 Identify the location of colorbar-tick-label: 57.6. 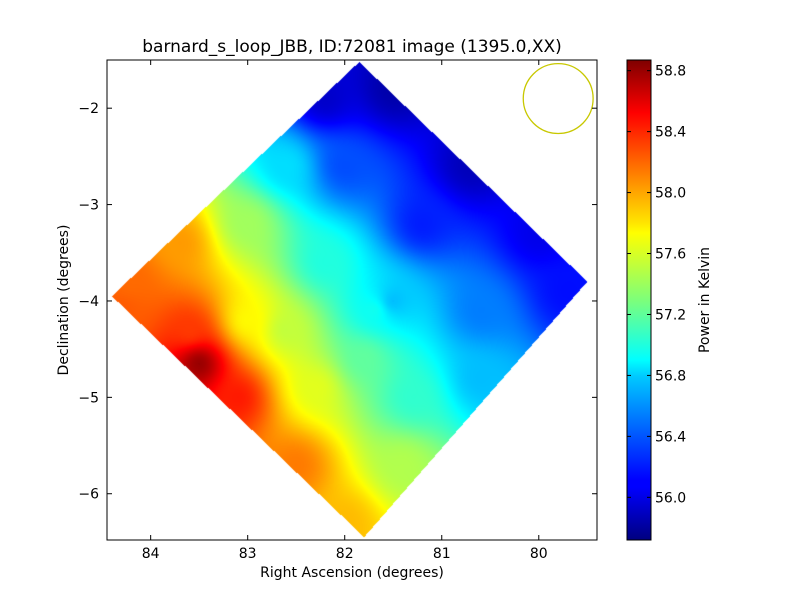
(670, 255).